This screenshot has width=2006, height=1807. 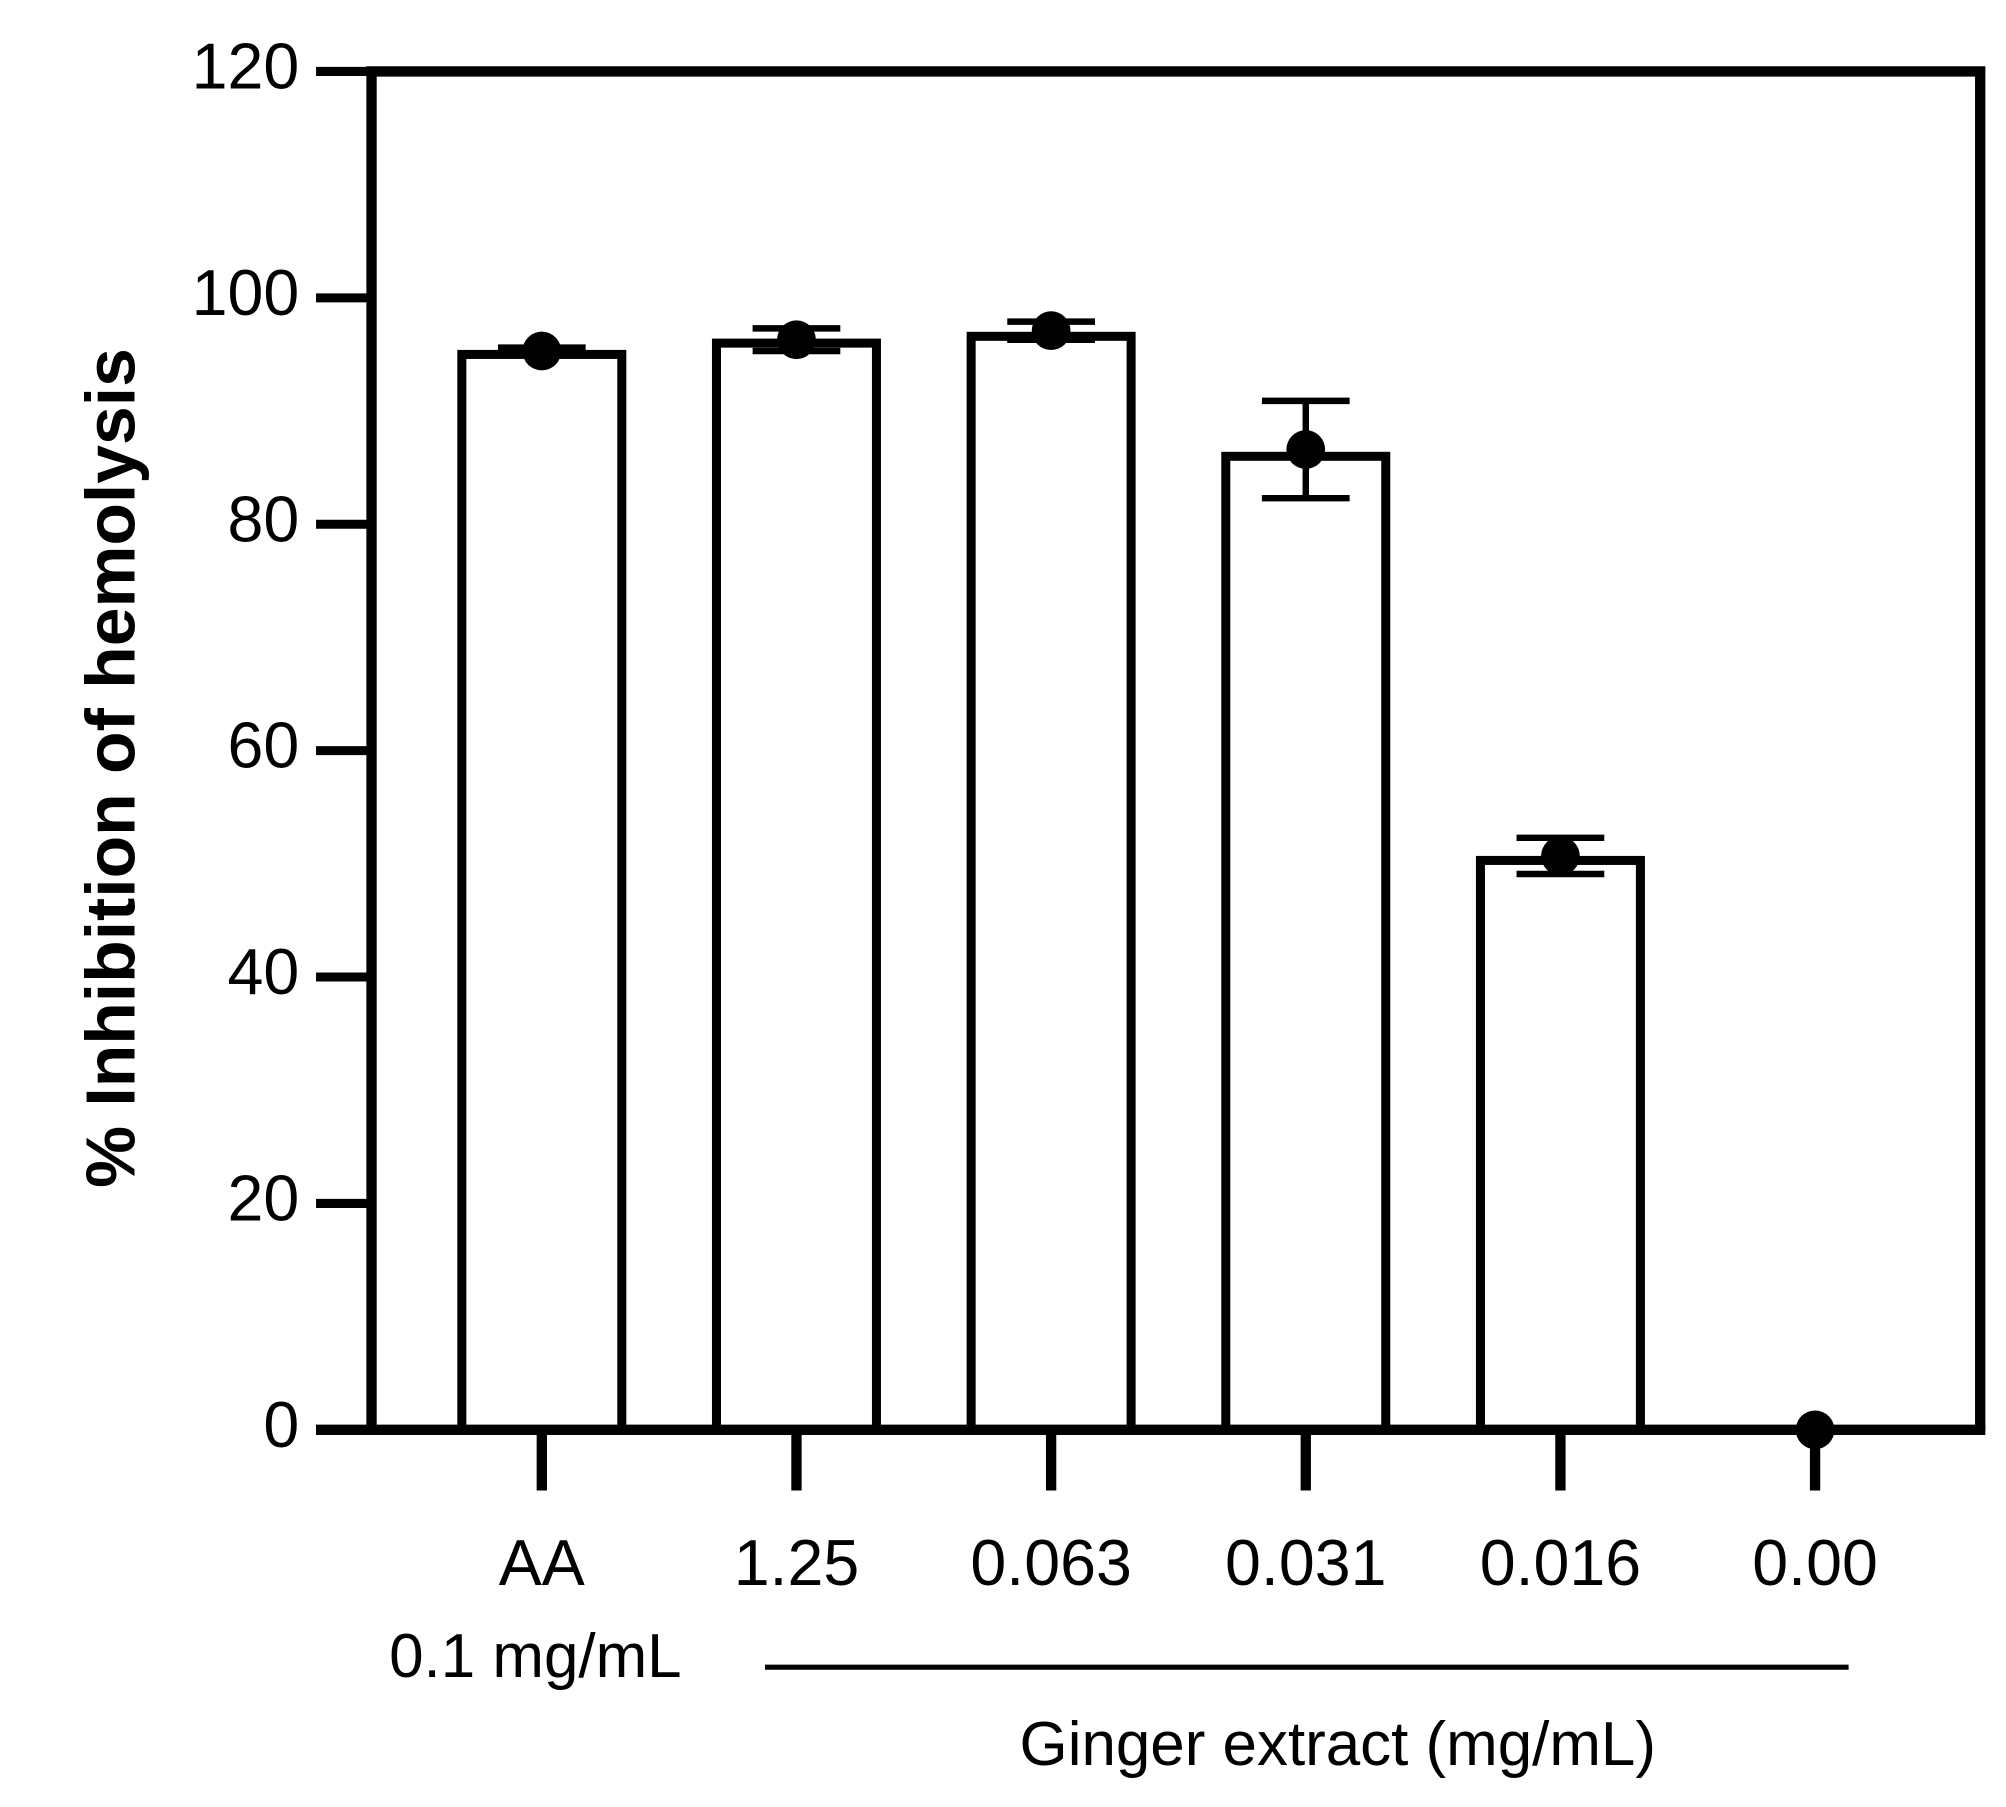 What do you see at coordinates (797, 1563) in the screenshot?
I see `x-tick-label: 1.25` at bounding box center [797, 1563].